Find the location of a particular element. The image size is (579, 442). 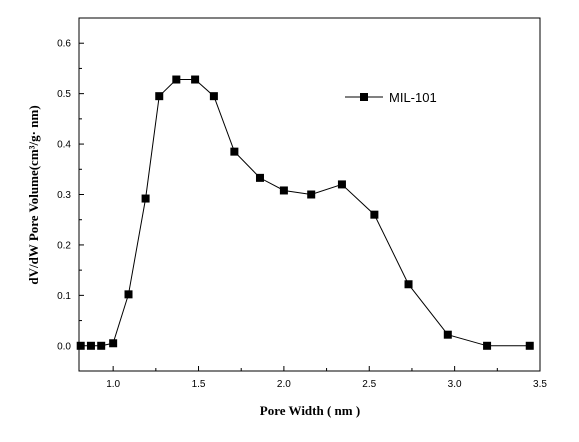

y-tick-label: 0.6 is located at coordinates (64, 44).